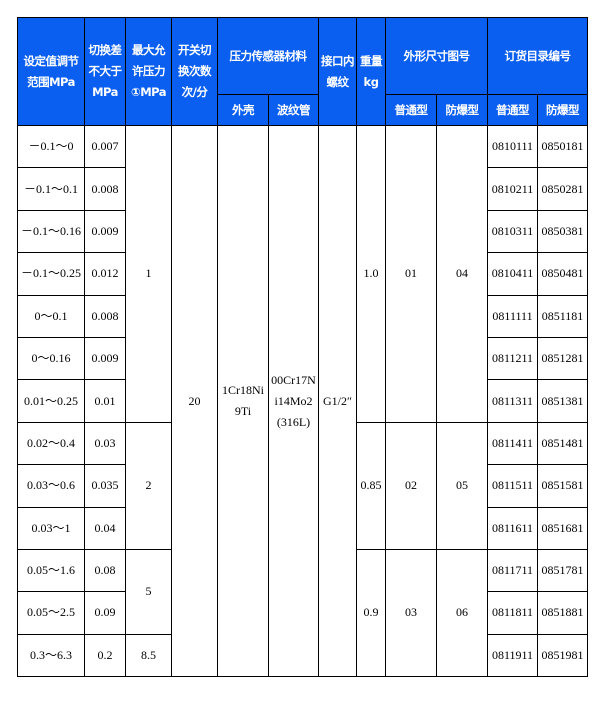 The height and width of the screenshot is (718, 600). Describe the element at coordinates (562, 110) in the screenshot. I see `header-order-explosion: 防爆型` at that location.